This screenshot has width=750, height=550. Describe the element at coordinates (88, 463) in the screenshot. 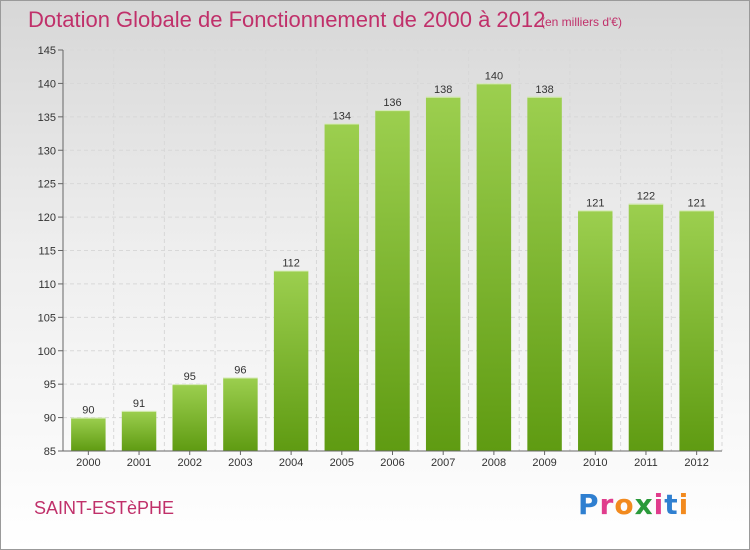

I see `x-tick-label: 2000` at that location.